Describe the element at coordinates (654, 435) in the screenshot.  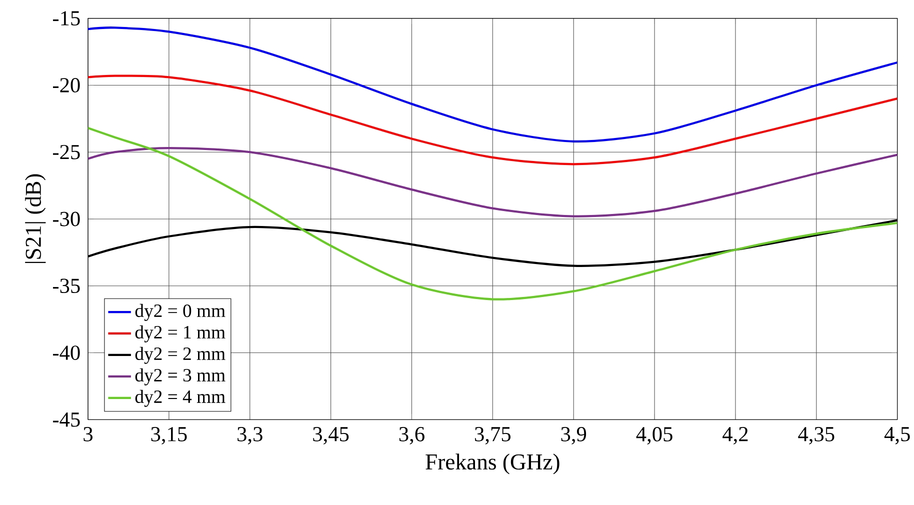
I see `x-tick-label: 4,05` at that location.